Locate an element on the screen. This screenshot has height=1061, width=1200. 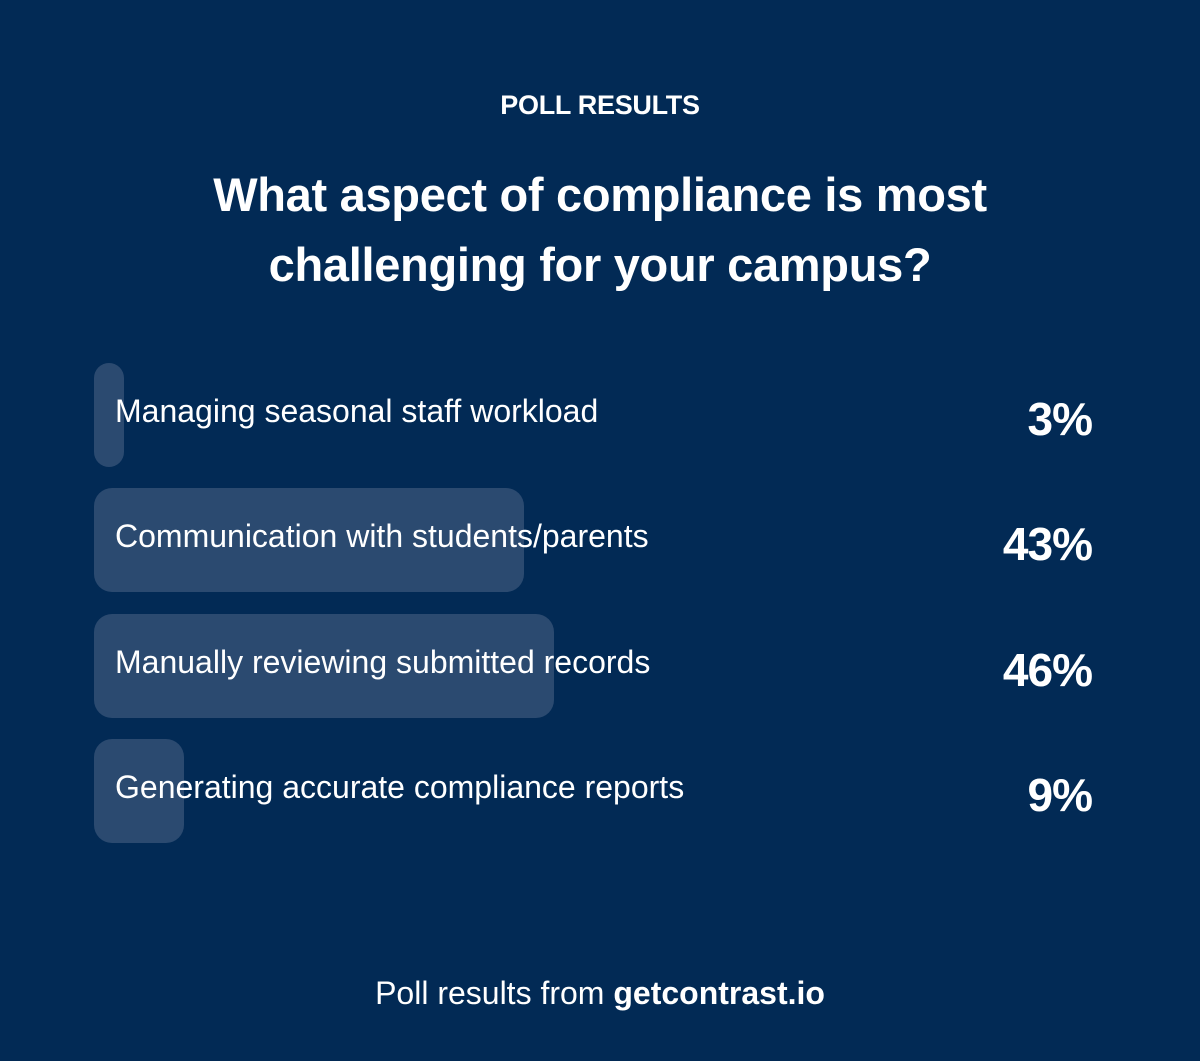
option-percent: 9% is located at coordinates (1060, 794).